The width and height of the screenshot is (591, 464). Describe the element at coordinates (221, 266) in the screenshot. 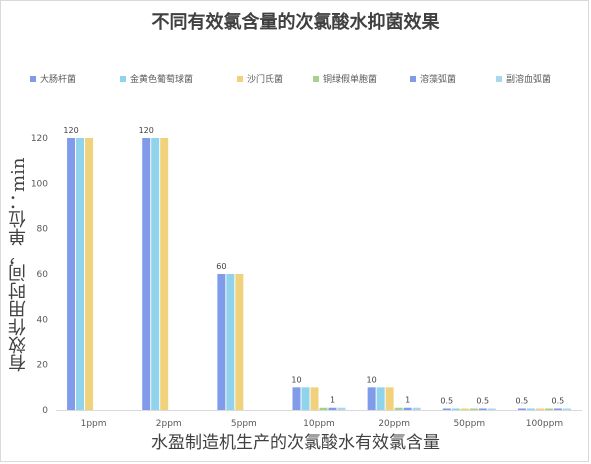

I see `data-label: 60` at that location.